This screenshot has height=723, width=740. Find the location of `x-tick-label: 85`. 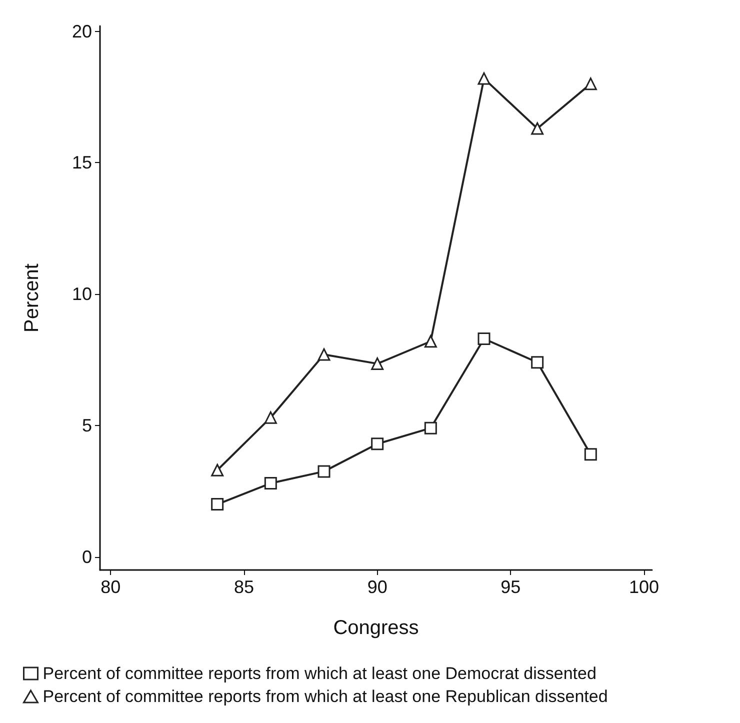

x-tick-label: 85 is located at coordinates (244, 587).